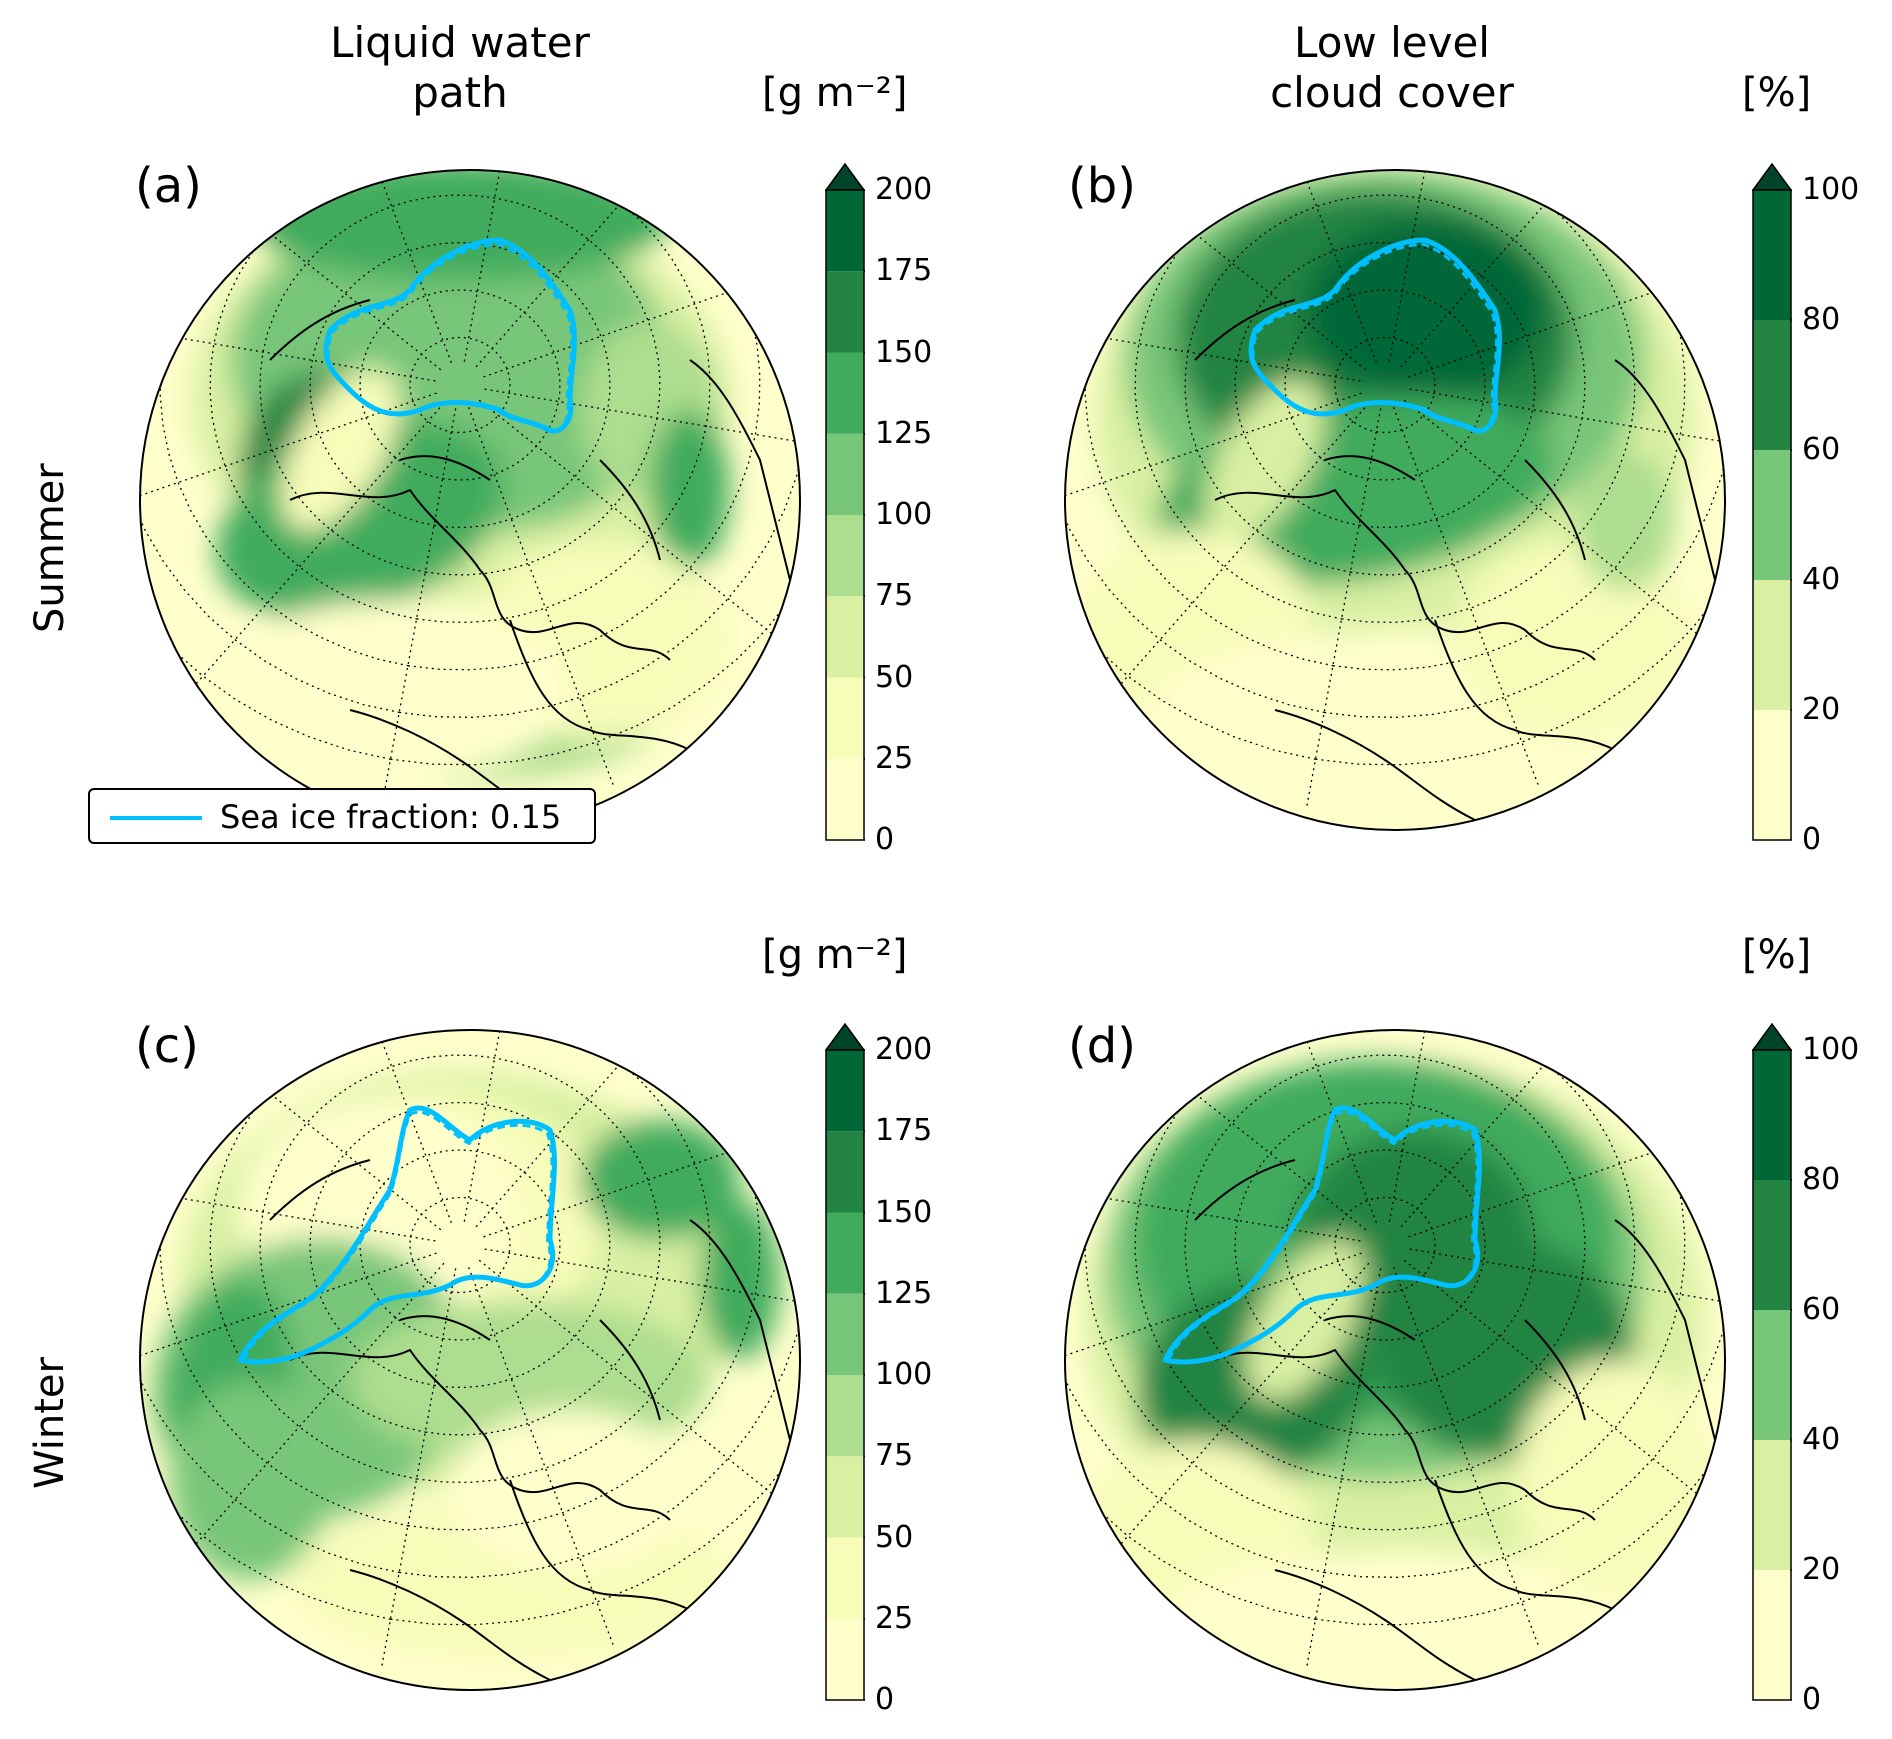  Describe the element at coordinates (894, 1456) in the screenshot. I see `colorbar-tick-label: 75` at that location.